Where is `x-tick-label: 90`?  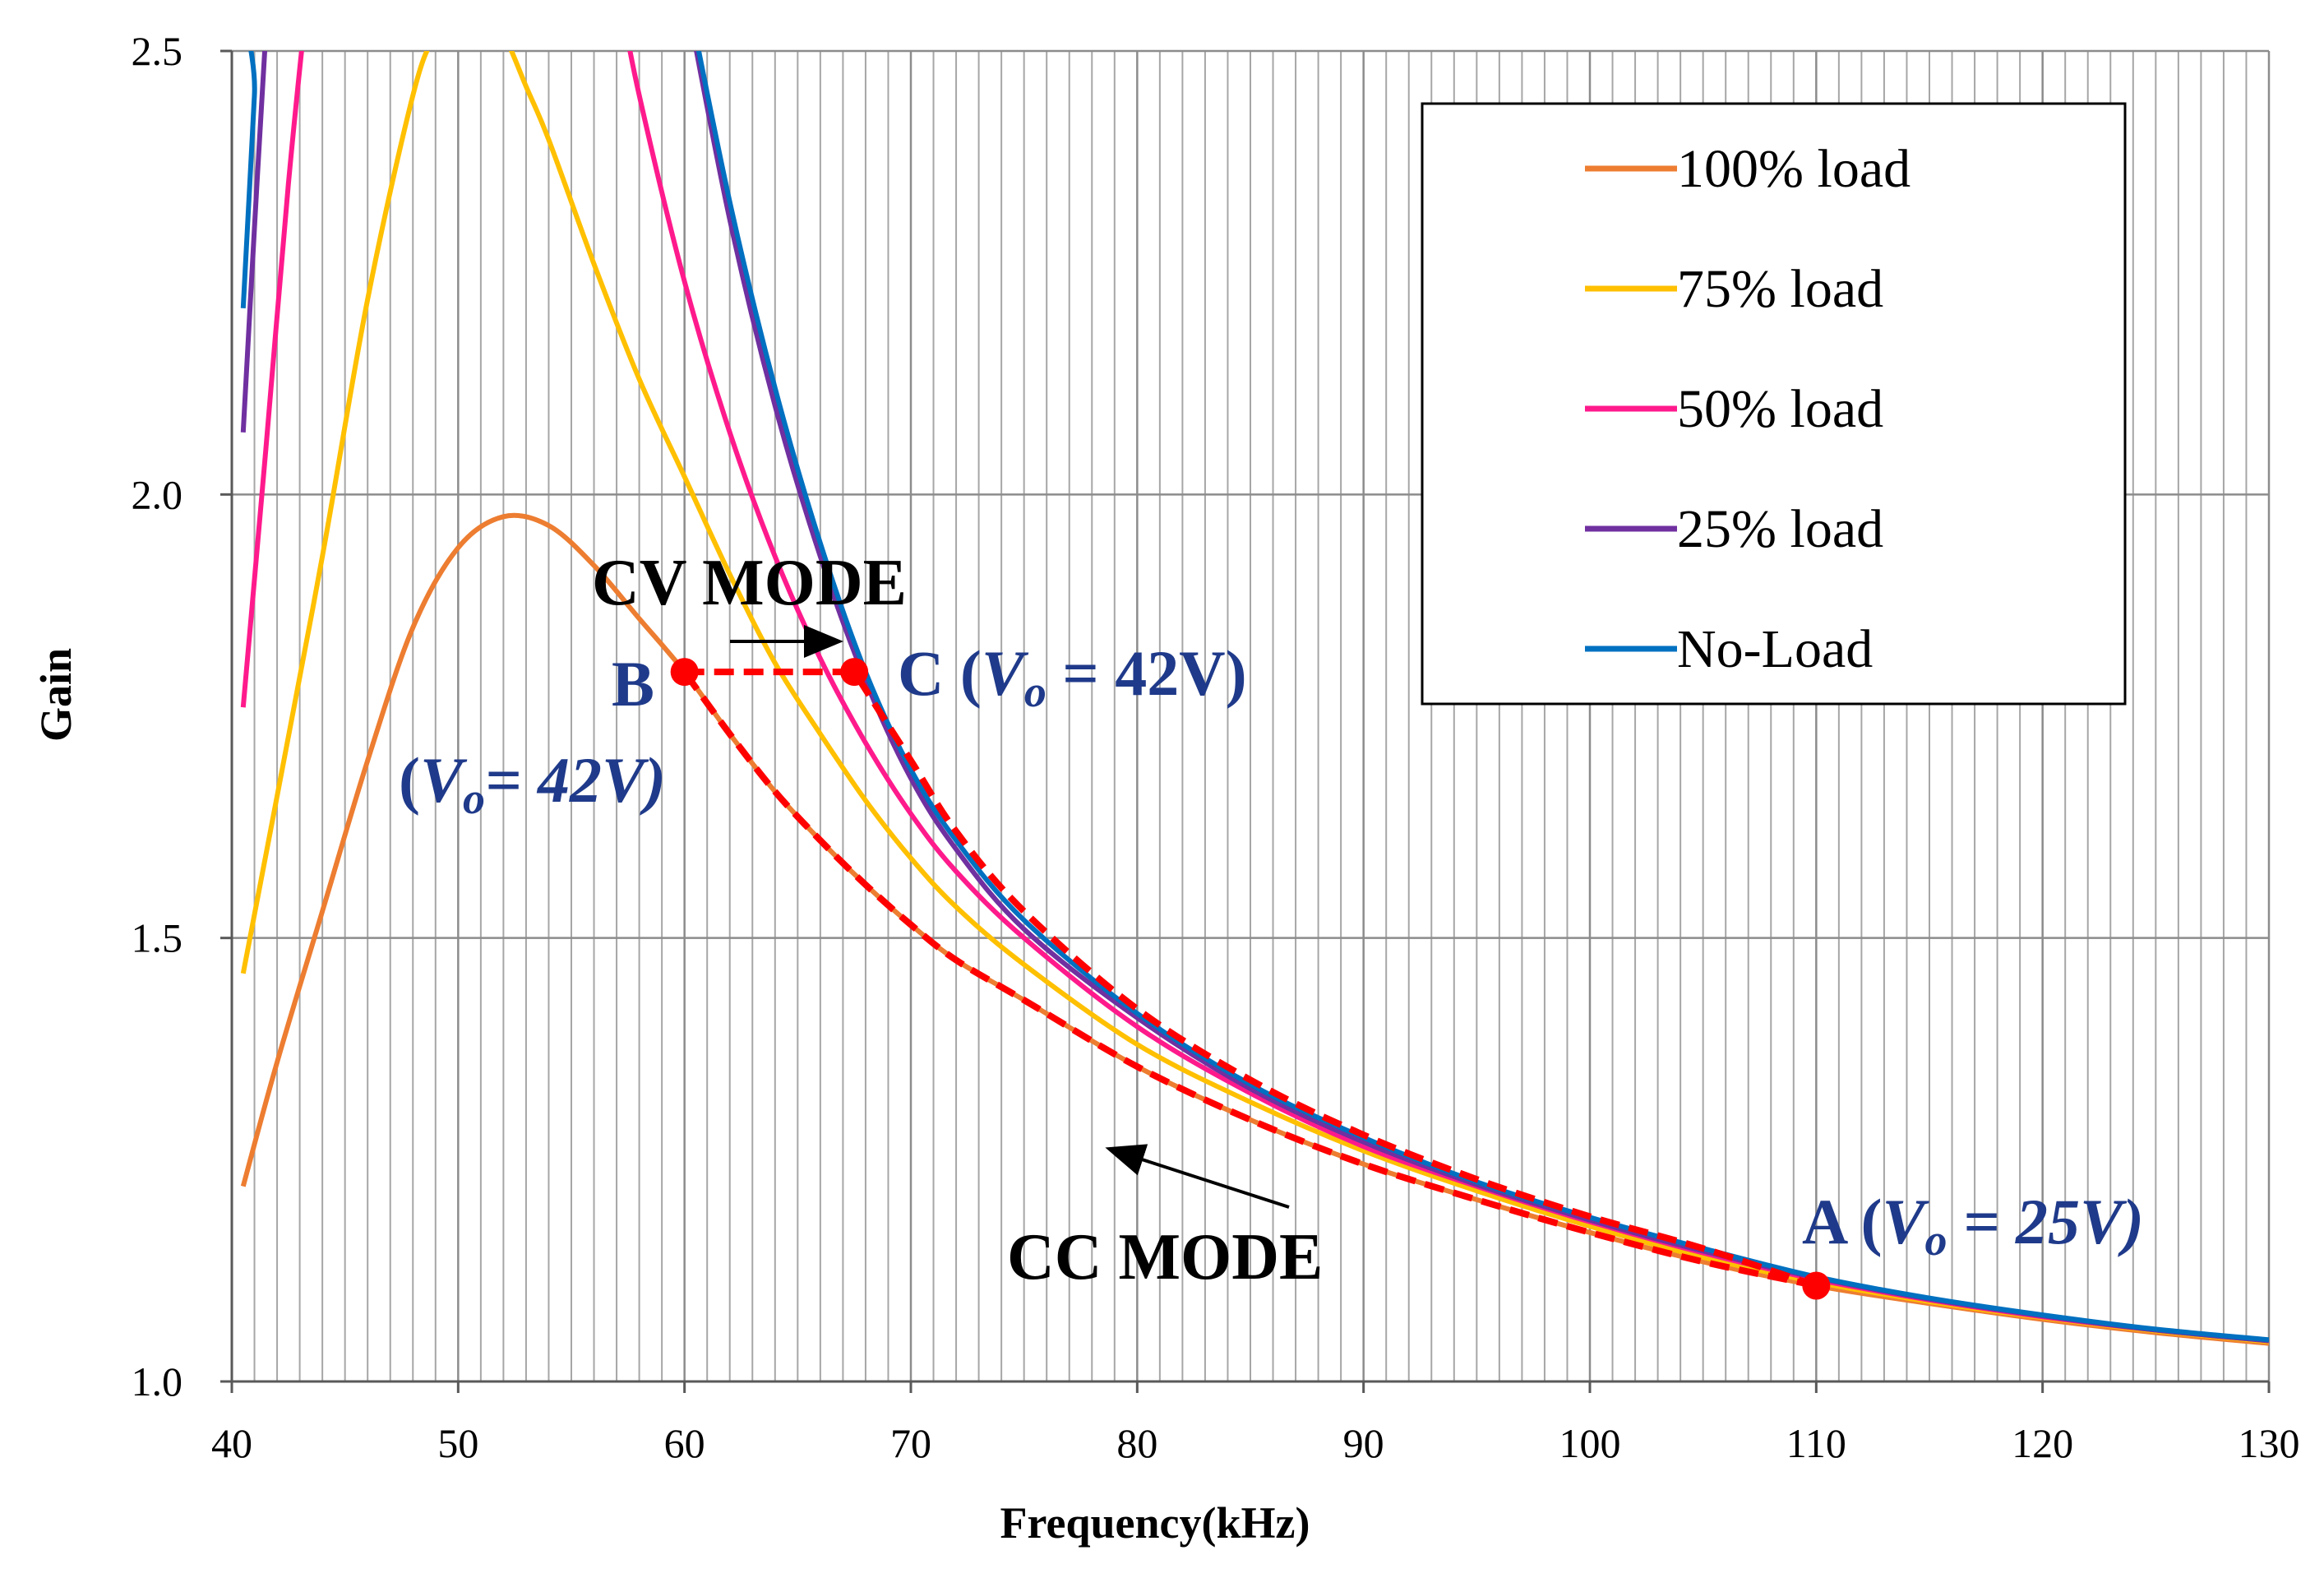 x-tick-label: 90 is located at coordinates (1363, 1443).